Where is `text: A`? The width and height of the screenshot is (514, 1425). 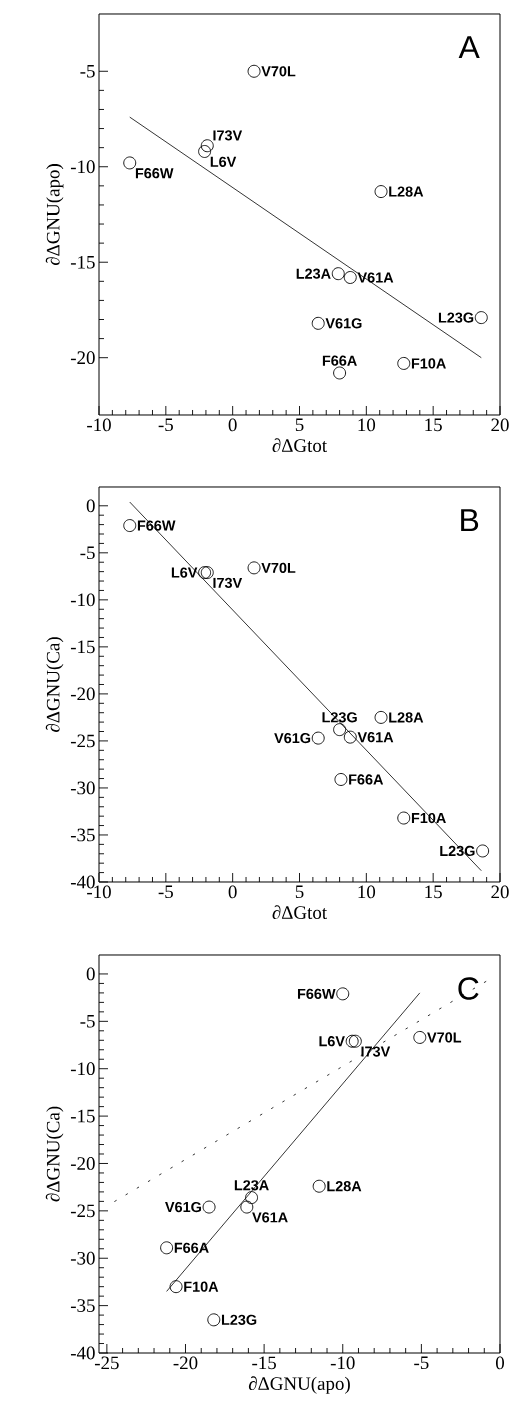 text: A is located at coordinates (469, 47).